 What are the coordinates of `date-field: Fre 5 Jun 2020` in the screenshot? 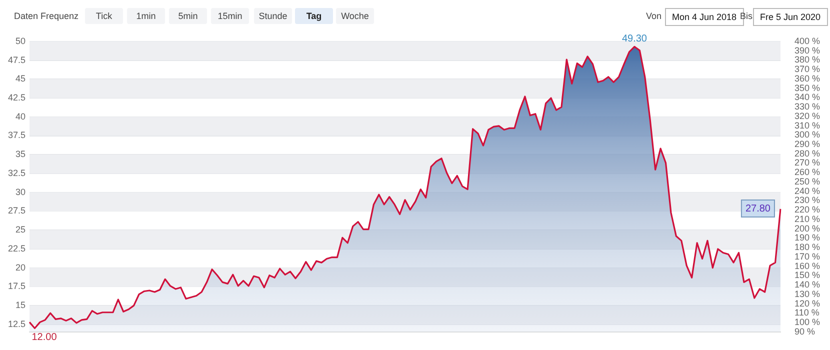 It's located at (790, 17).